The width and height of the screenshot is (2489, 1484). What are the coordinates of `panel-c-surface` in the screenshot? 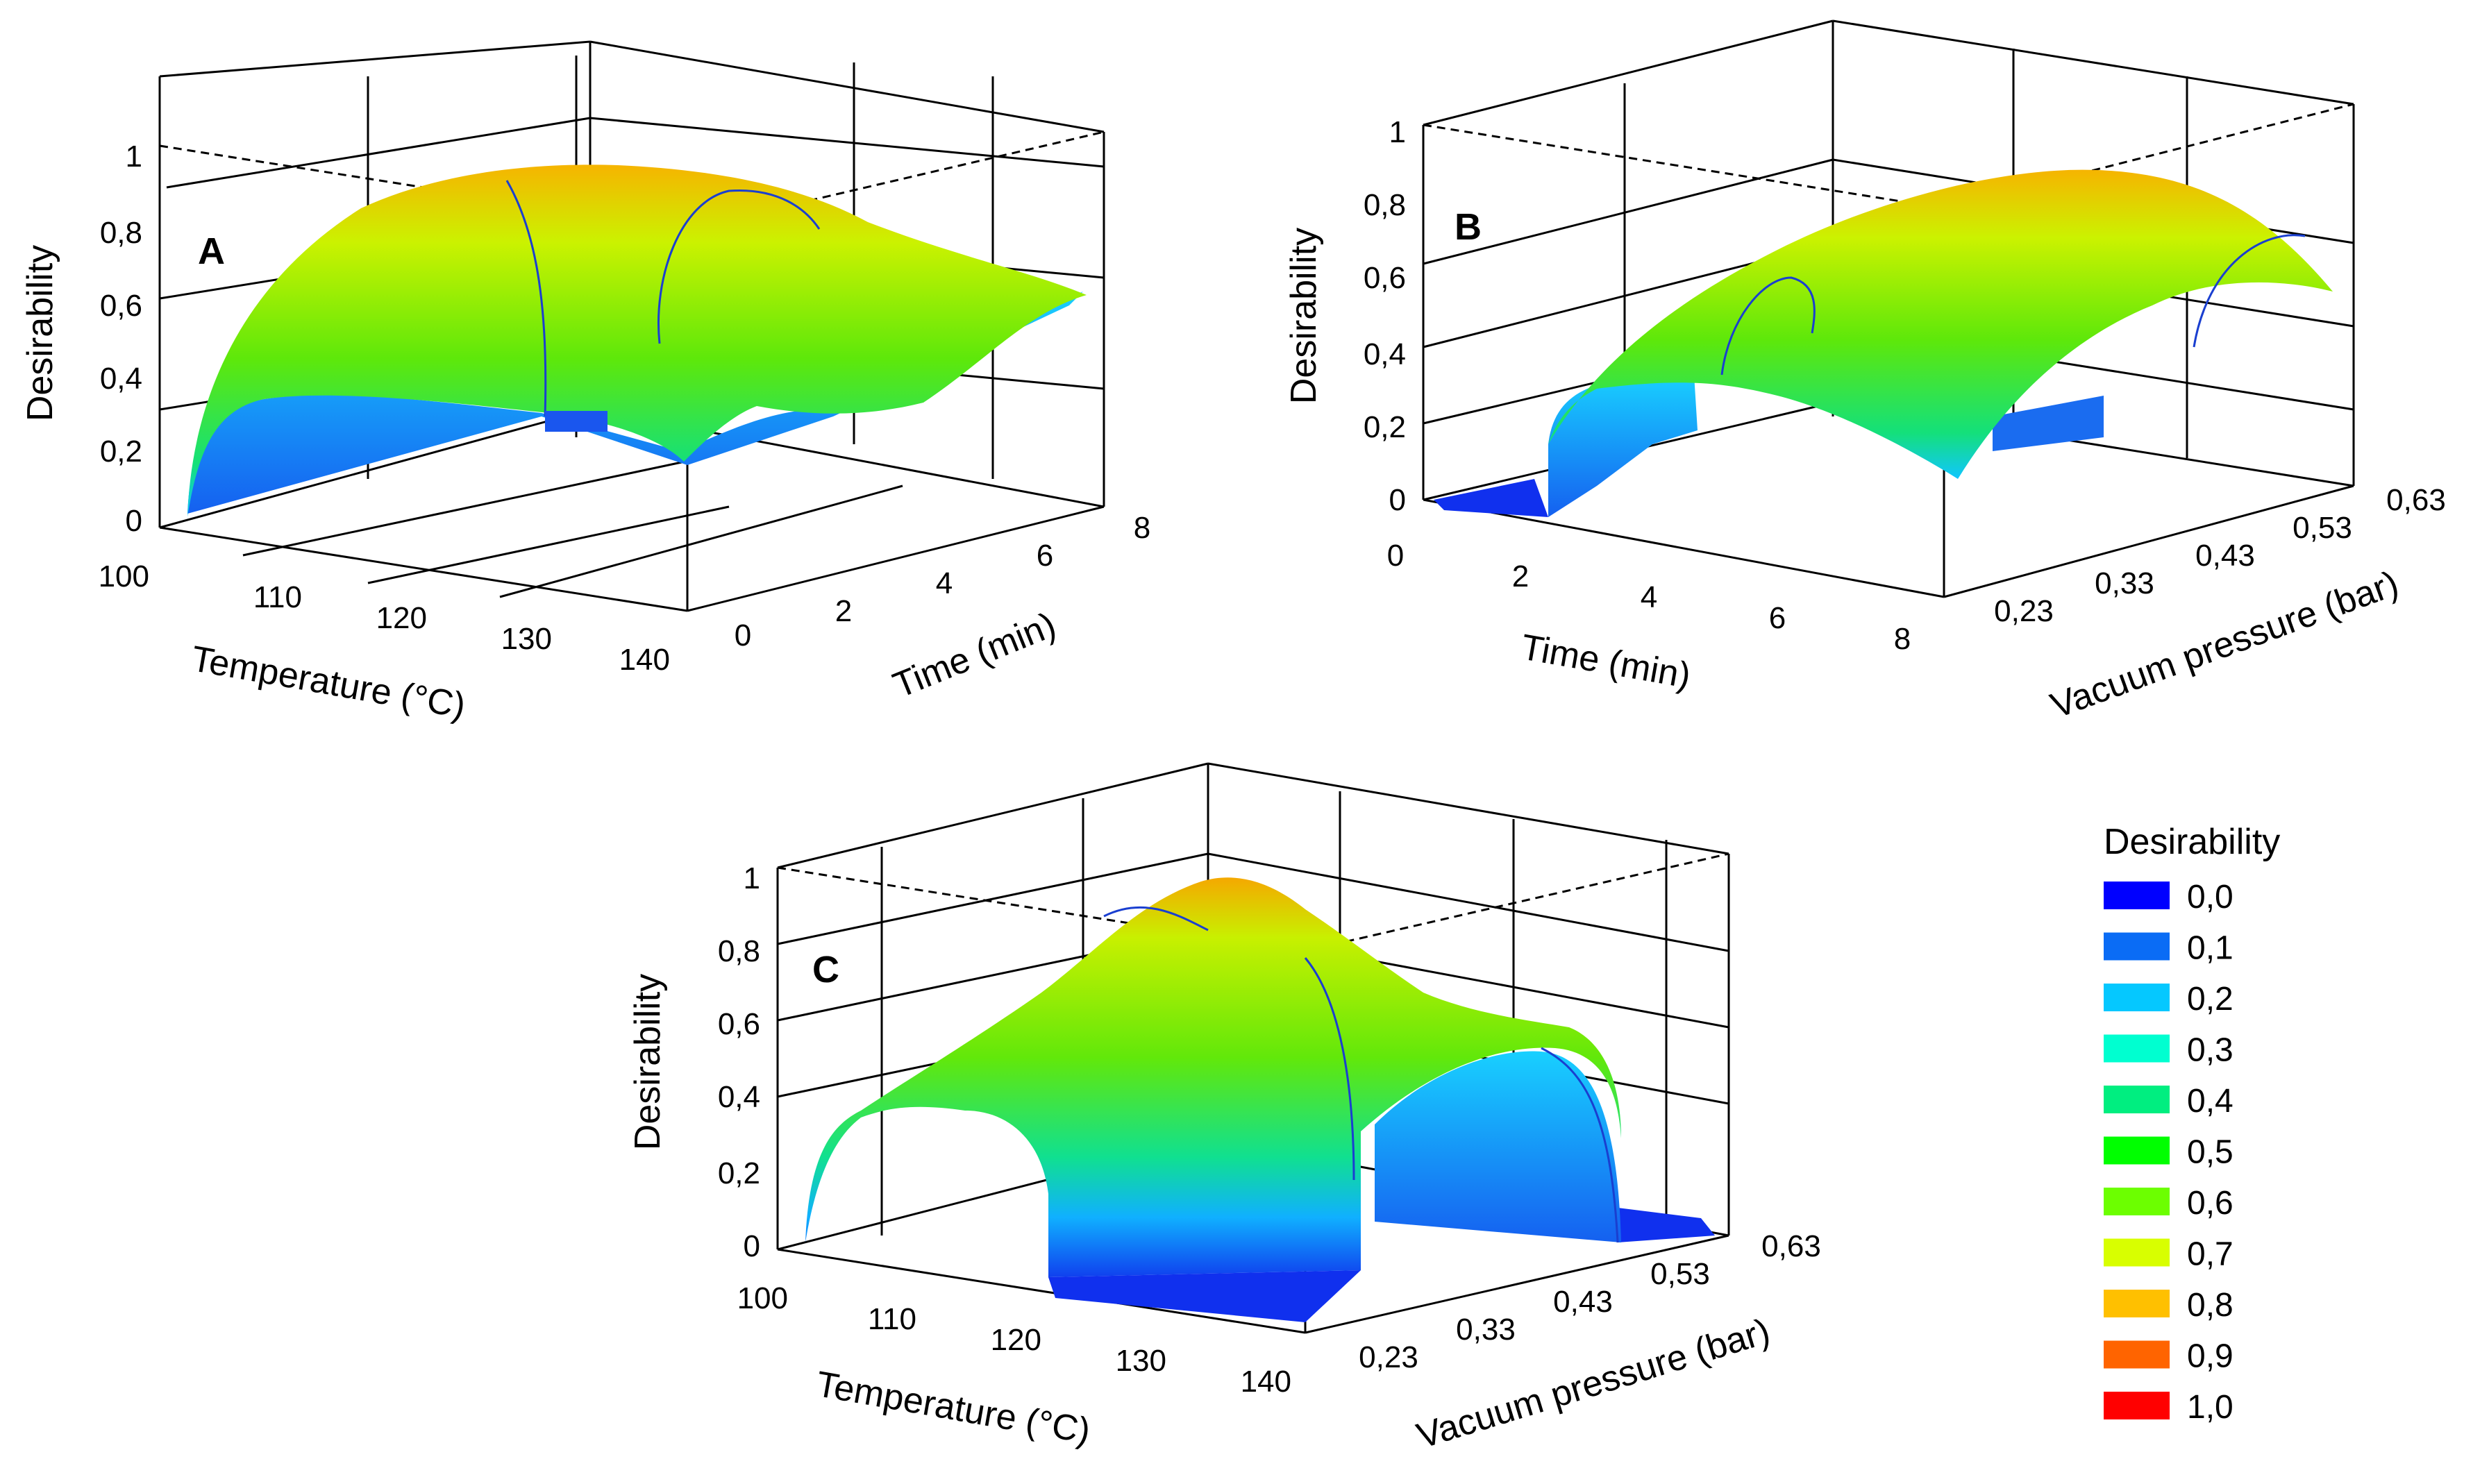 It's located at (1213, 1077).